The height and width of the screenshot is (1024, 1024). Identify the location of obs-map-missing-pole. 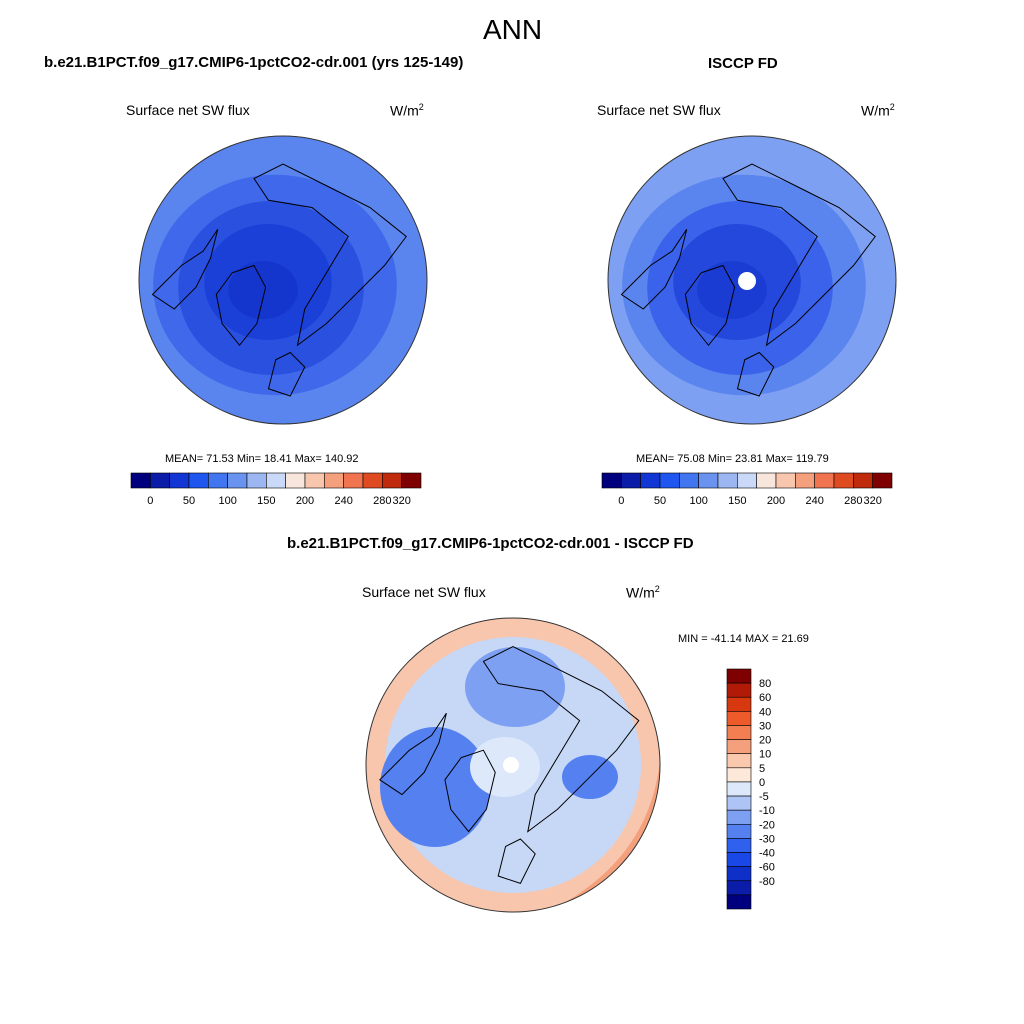
(747, 281).